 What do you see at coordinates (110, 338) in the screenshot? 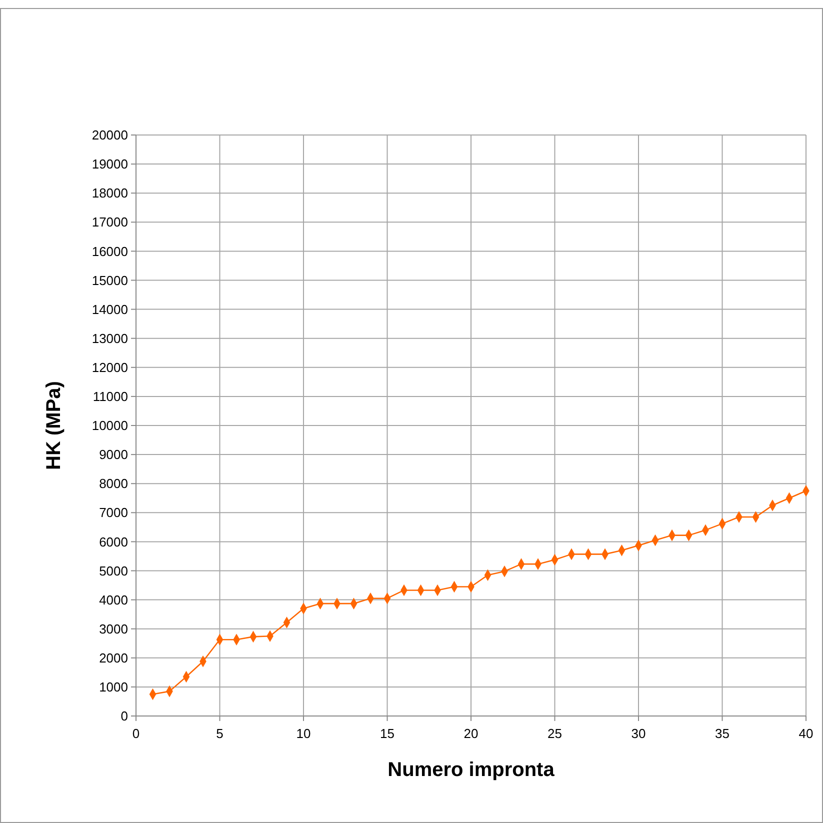
I see `y-tick-label: 13000` at bounding box center [110, 338].